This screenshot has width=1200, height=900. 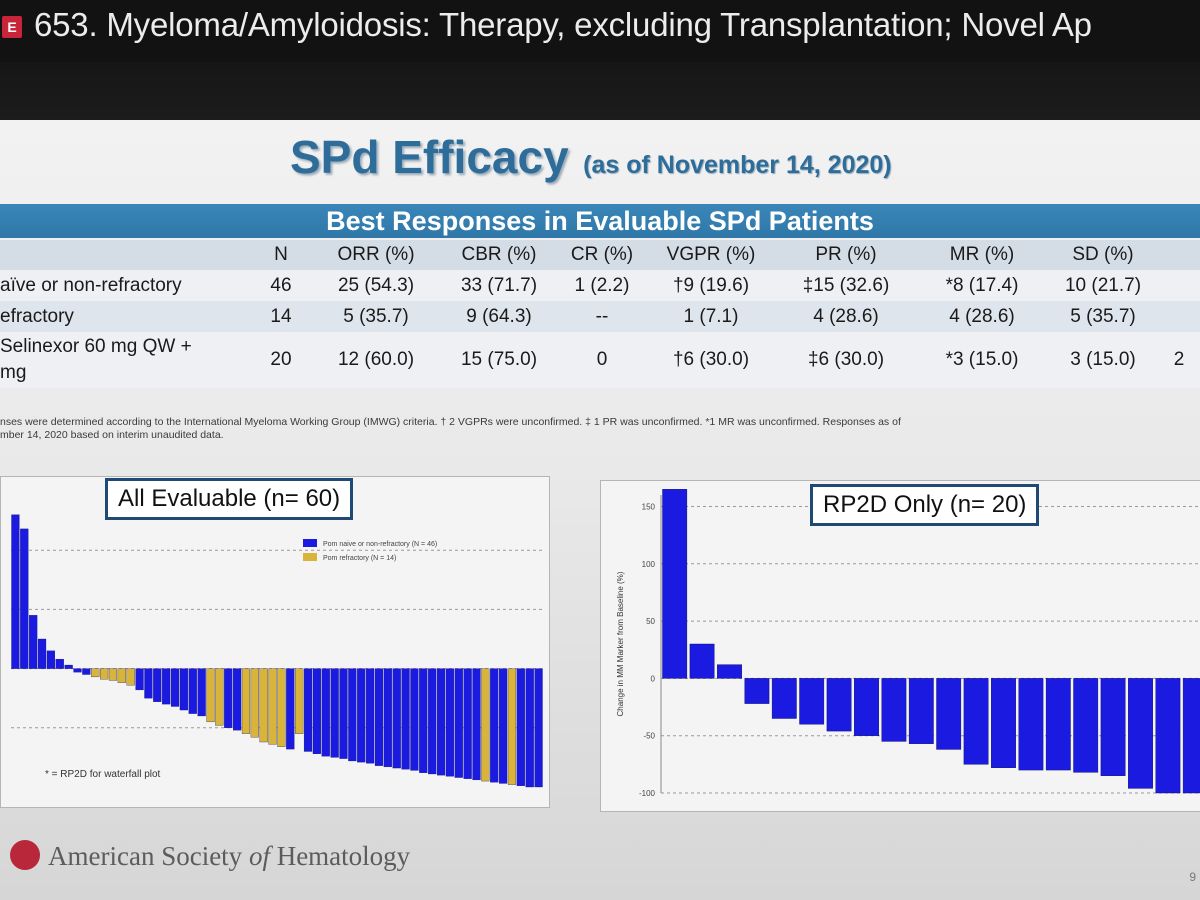 What do you see at coordinates (600, 91) in the screenshot?
I see `slide-margin` at bounding box center [600, 91].